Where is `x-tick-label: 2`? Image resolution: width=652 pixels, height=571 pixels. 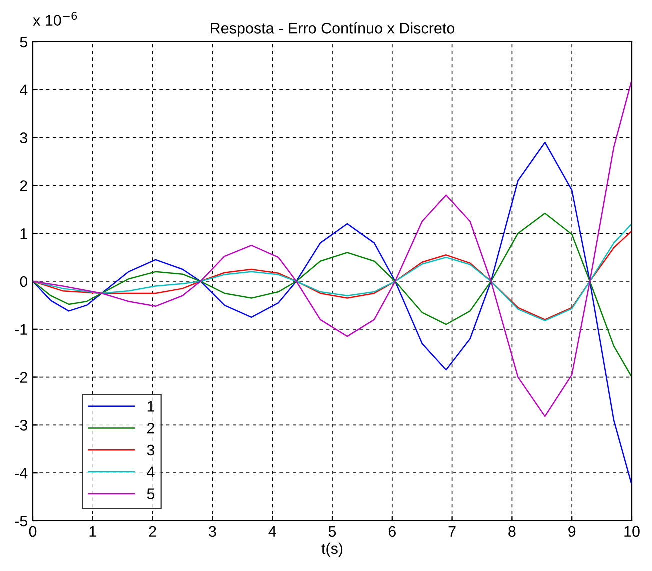
x-tick-label: 2 is located at coordinates (152, 531).